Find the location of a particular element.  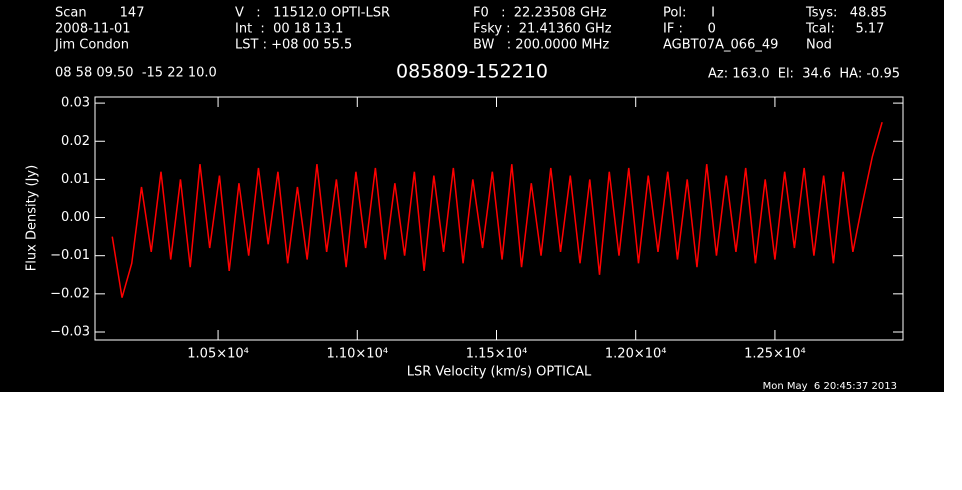

header-text: Fsky : 21.41360 GHz is located at coordinates (542, 29).